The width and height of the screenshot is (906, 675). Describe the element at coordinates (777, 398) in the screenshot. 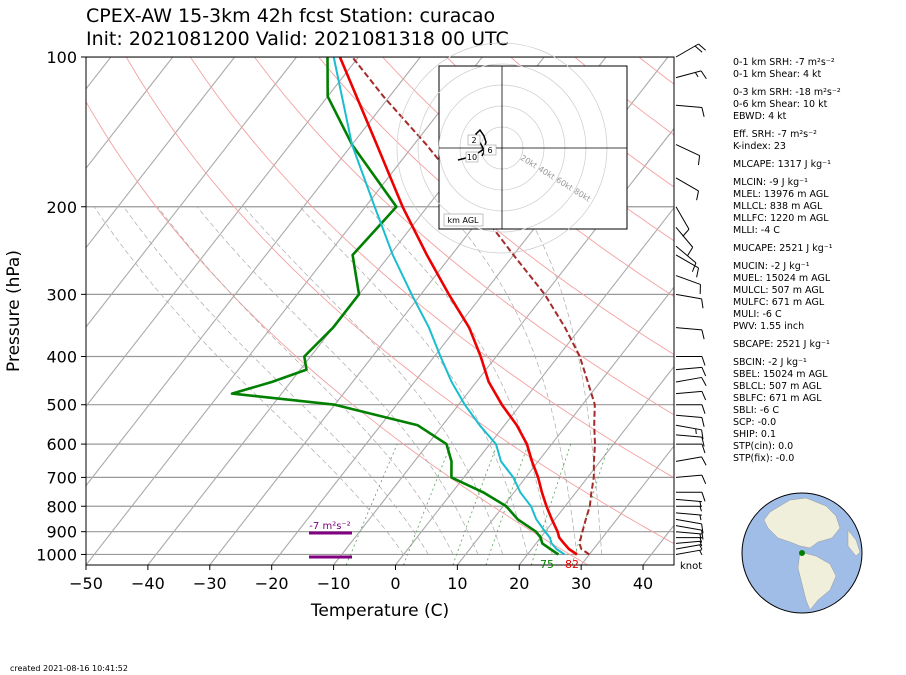

I see `index-line: SBLFC: 671 m AGL` at that location.